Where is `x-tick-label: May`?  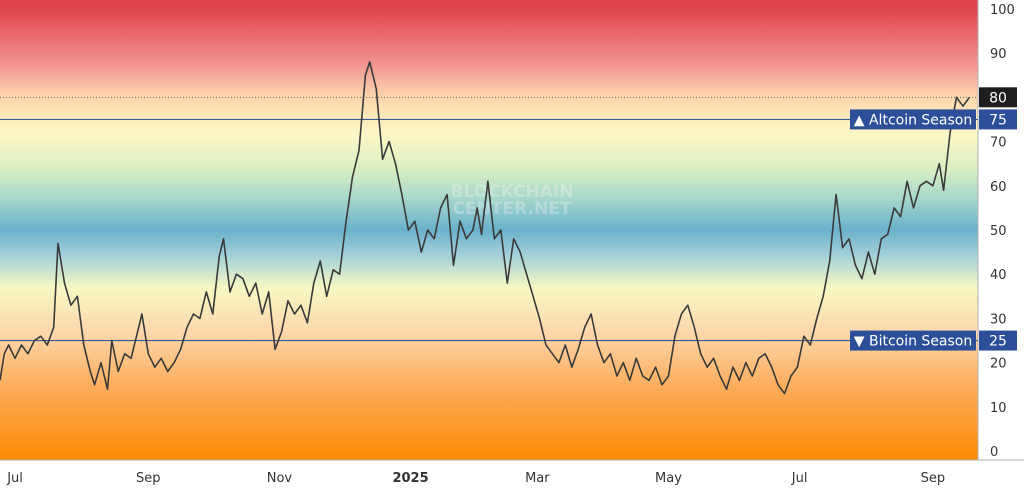
x-tick-label: May is located at coordinates (668, 478).